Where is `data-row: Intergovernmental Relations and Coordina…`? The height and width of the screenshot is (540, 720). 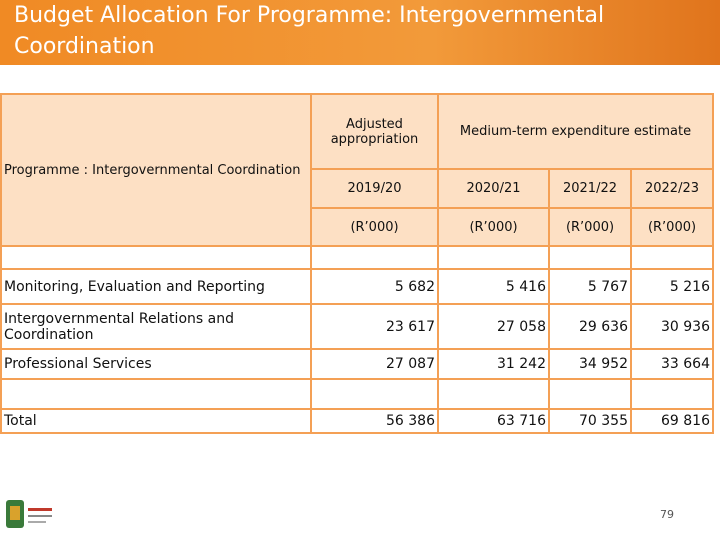 data-row: Intergovernmental Relations and Coordina… is located at coordinates (357, 326).